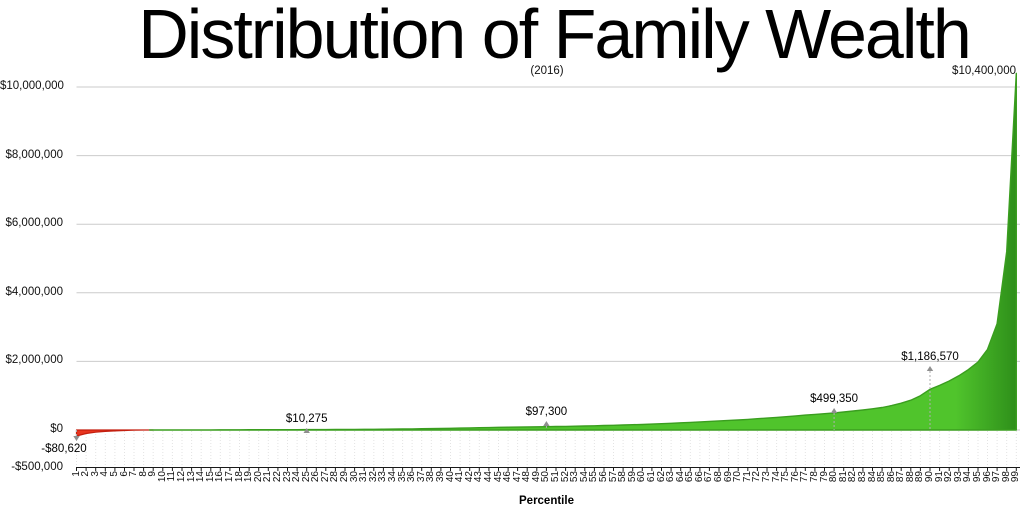 The height and width of the screenshot is (513, 1024). I want to click on x-axis-tick-label: 99, so click(1016, 477).